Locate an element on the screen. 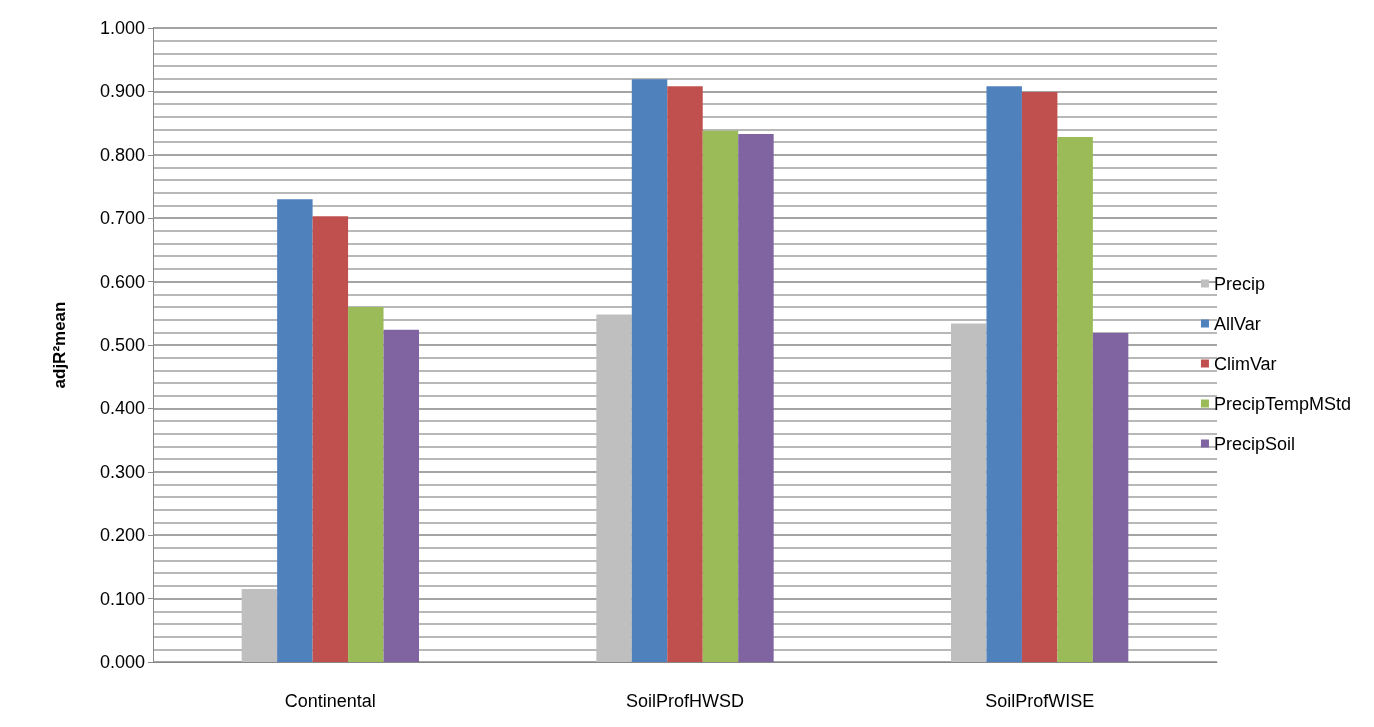  y-tick-label: 0.400 is located at coordinates (122, 408).